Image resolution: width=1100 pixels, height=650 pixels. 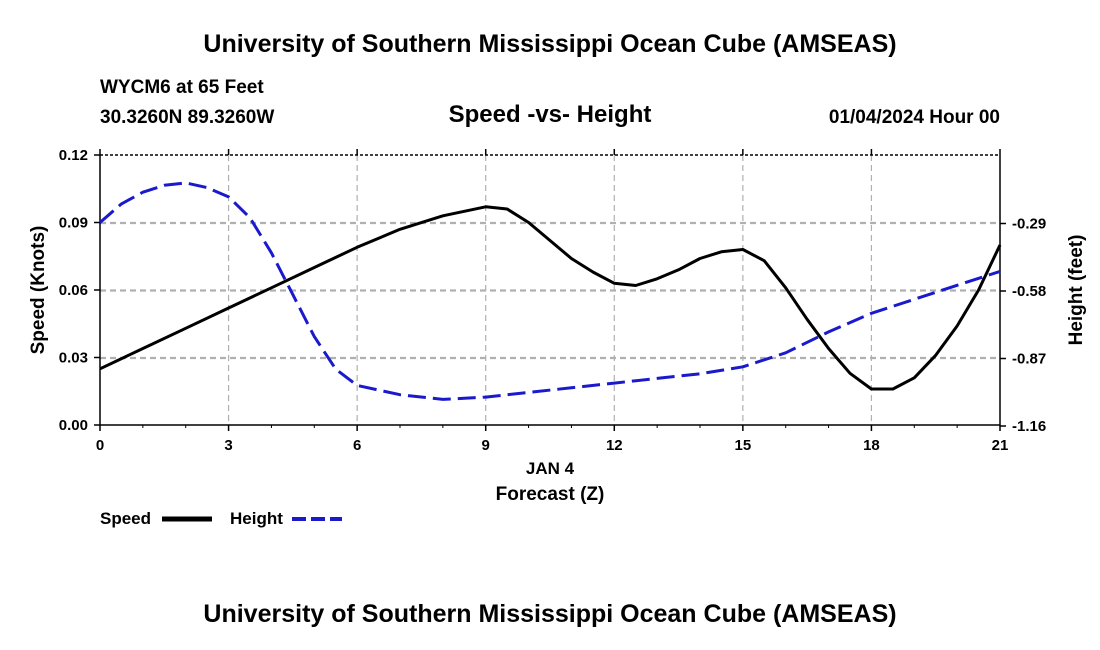 What do you see at coordinates (73, 358) in the screenshot?
I see `y-tick-label: 0.03` at bounding box center [73, 358].